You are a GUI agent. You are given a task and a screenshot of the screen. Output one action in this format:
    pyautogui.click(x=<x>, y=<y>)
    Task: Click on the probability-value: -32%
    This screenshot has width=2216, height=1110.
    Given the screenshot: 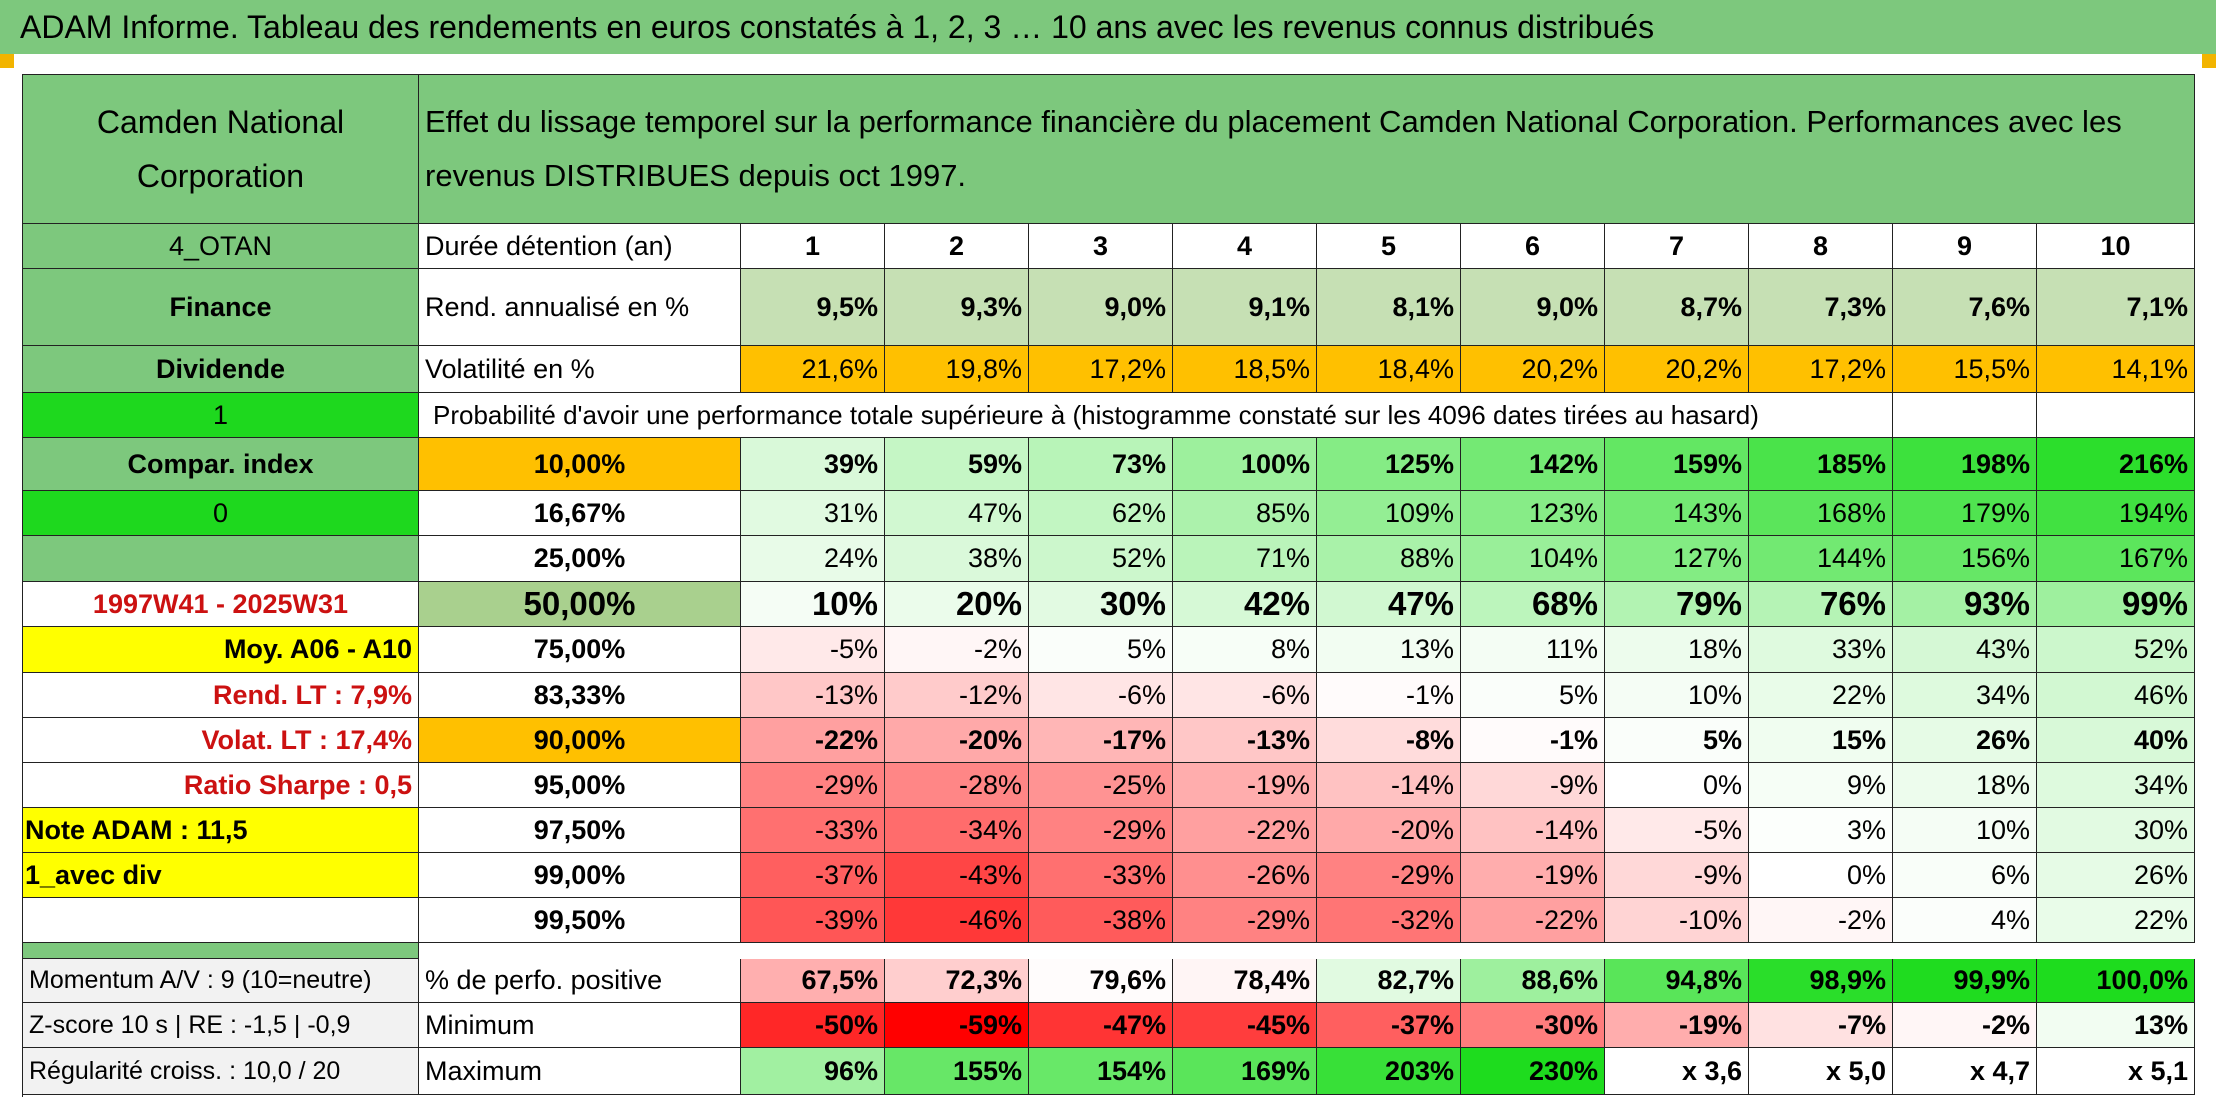 What is the action you would take?
    pyautogui.click(x=1389, y=920)
    